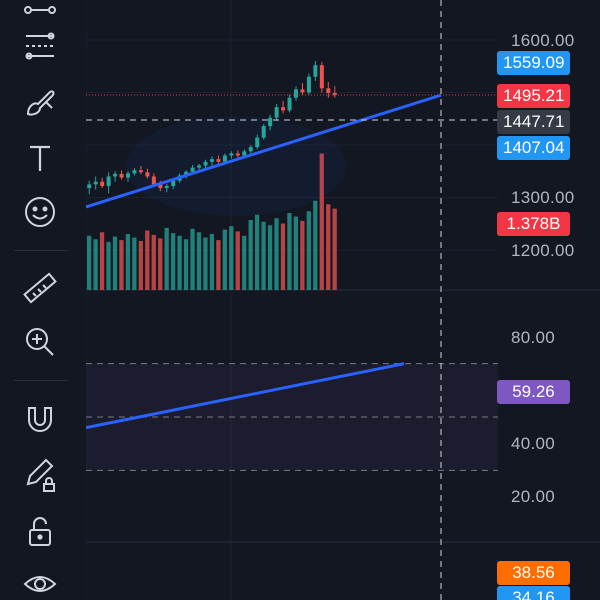  Describe the element at coordinates (245, 396) in the screenshot. I see `oscillator-trendline` at that location.